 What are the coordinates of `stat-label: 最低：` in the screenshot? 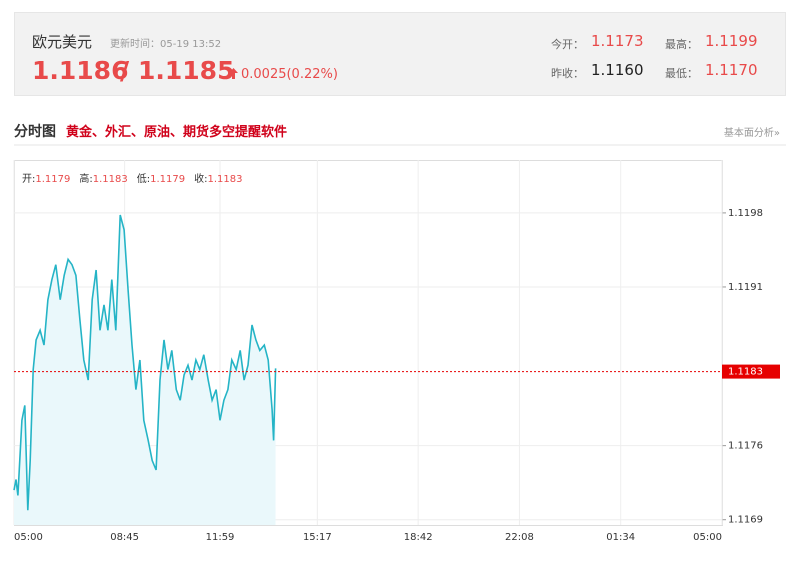 It's located at (681, 73).